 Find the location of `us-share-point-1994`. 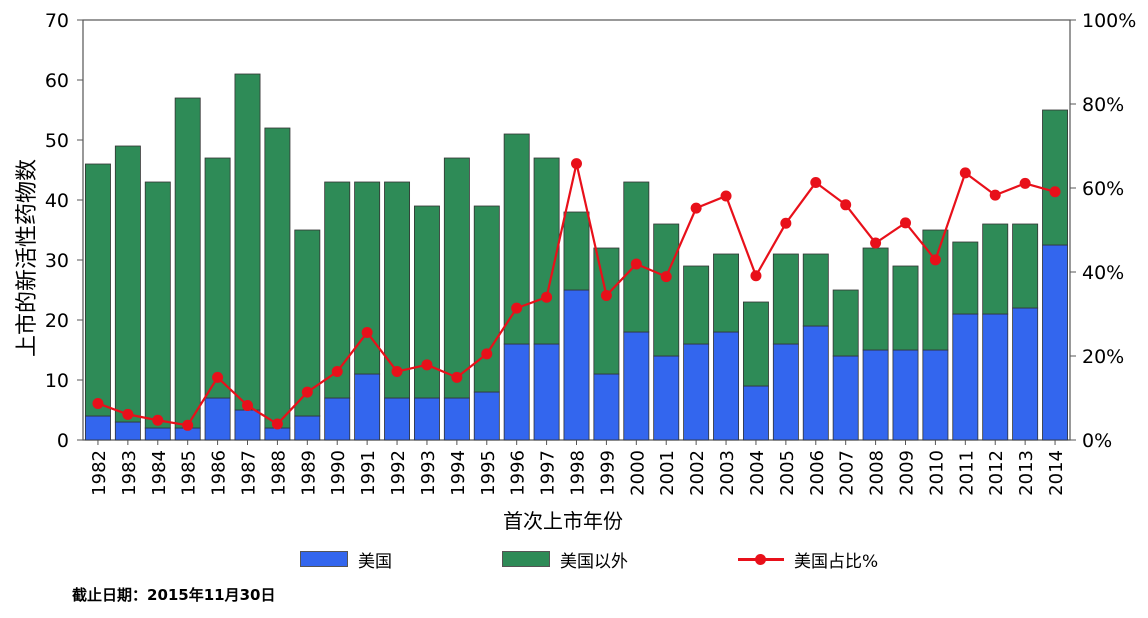

us-share-point-1994 is located at coordinates (457, 377).